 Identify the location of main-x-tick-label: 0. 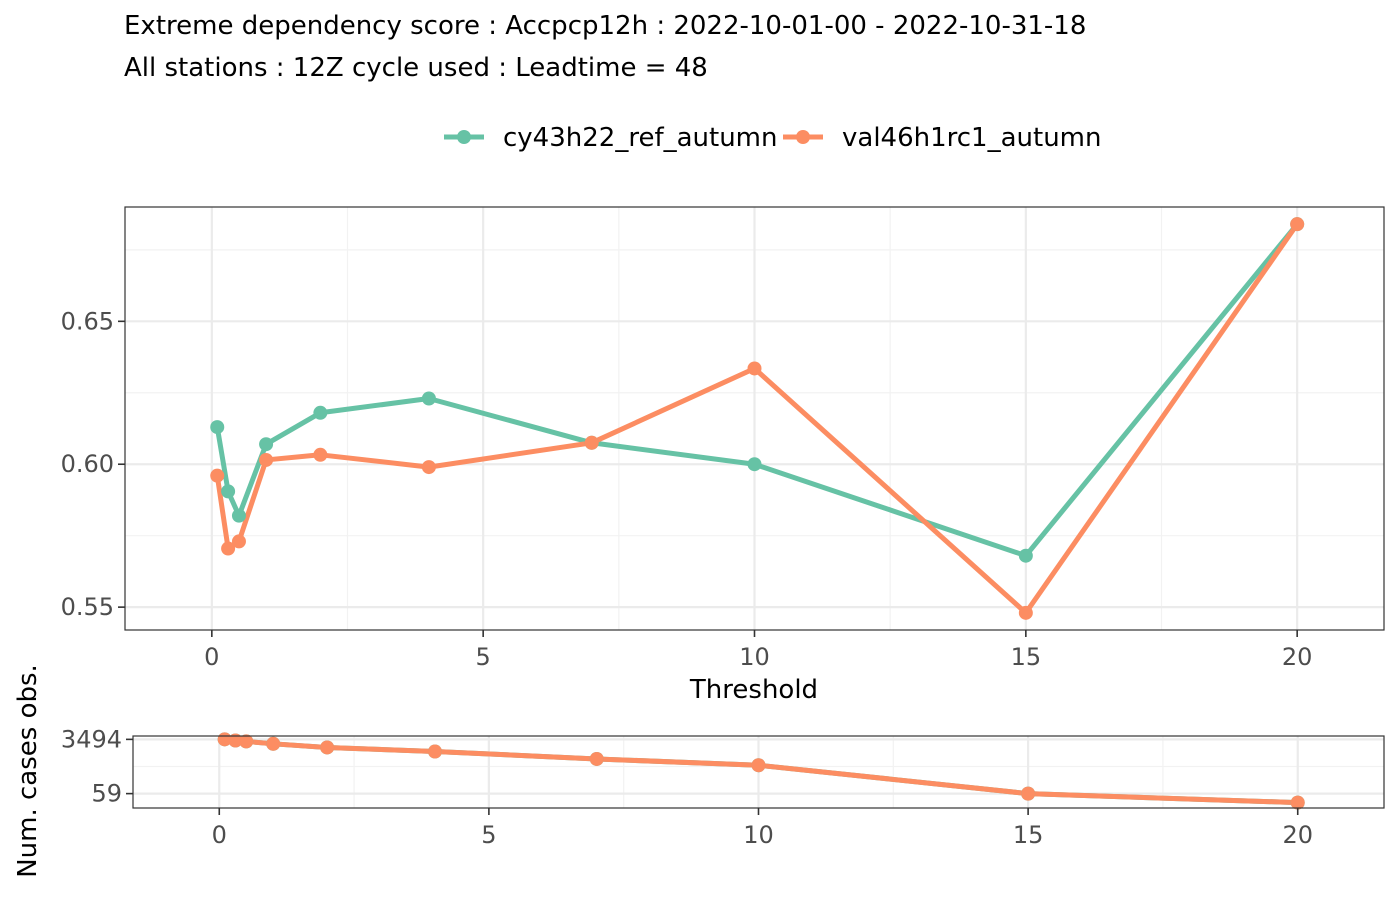
(211, 657).